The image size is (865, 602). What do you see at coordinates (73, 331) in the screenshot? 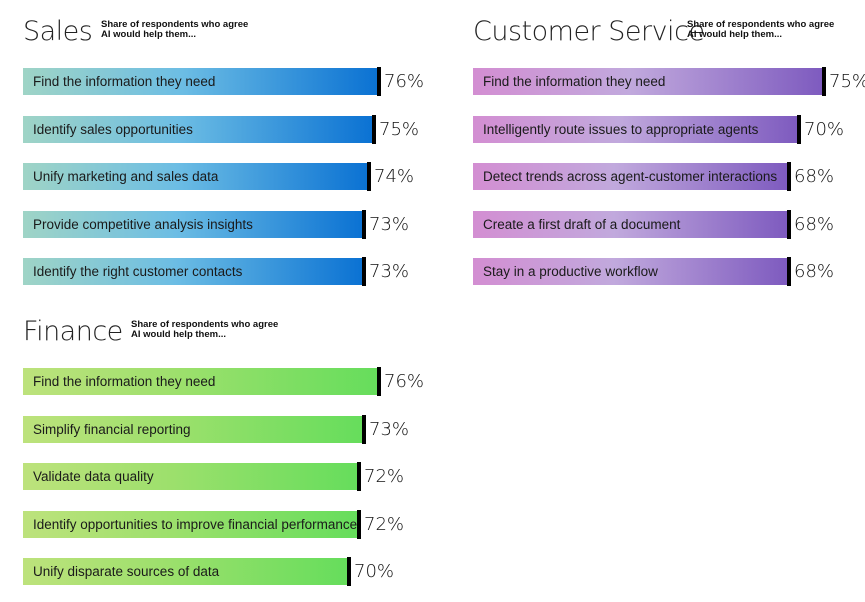
I see `chart-title: Finance` at bounding box center [73, 331].